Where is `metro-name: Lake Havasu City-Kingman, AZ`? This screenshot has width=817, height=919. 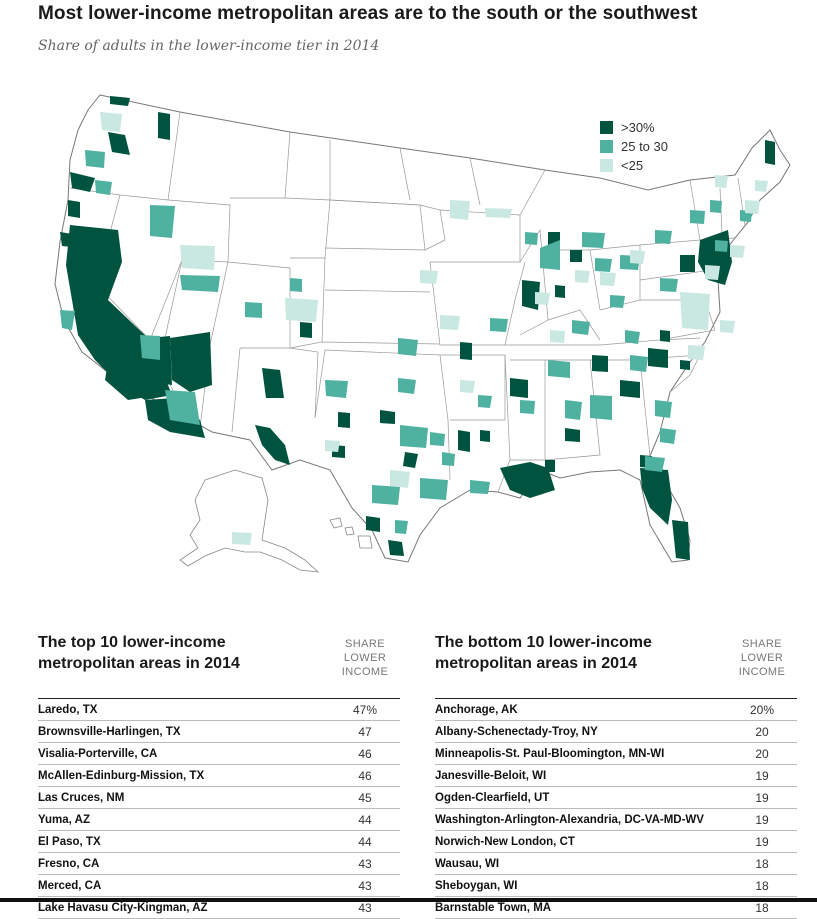
metro-name: Lake Havasu City-Kingman, AZ is located at coordinates (123, 907).